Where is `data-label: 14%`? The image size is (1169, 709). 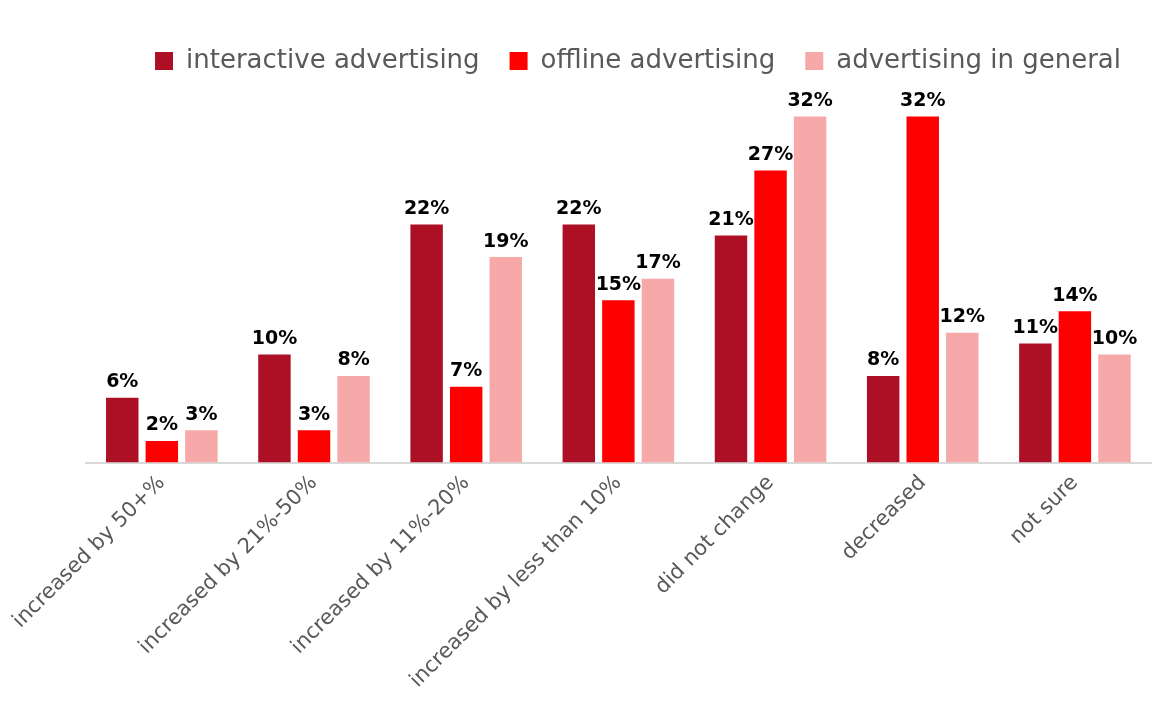
data-label: 14% is located at coordinates (1075, 293).